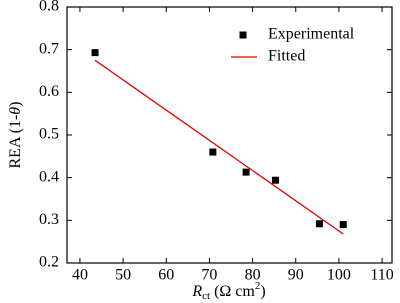 The image size is (400, 303). I want to click on legend-label: Fitted, so click(286, 56).